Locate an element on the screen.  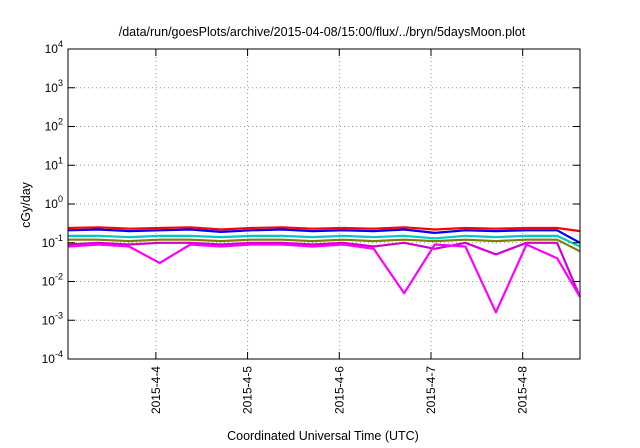
y-tick-label: 10⁻² is located at coordinates (52, 280).